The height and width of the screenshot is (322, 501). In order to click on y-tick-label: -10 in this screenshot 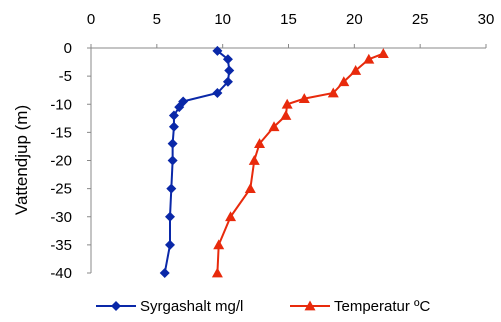, I will do `click(61, 104)`.